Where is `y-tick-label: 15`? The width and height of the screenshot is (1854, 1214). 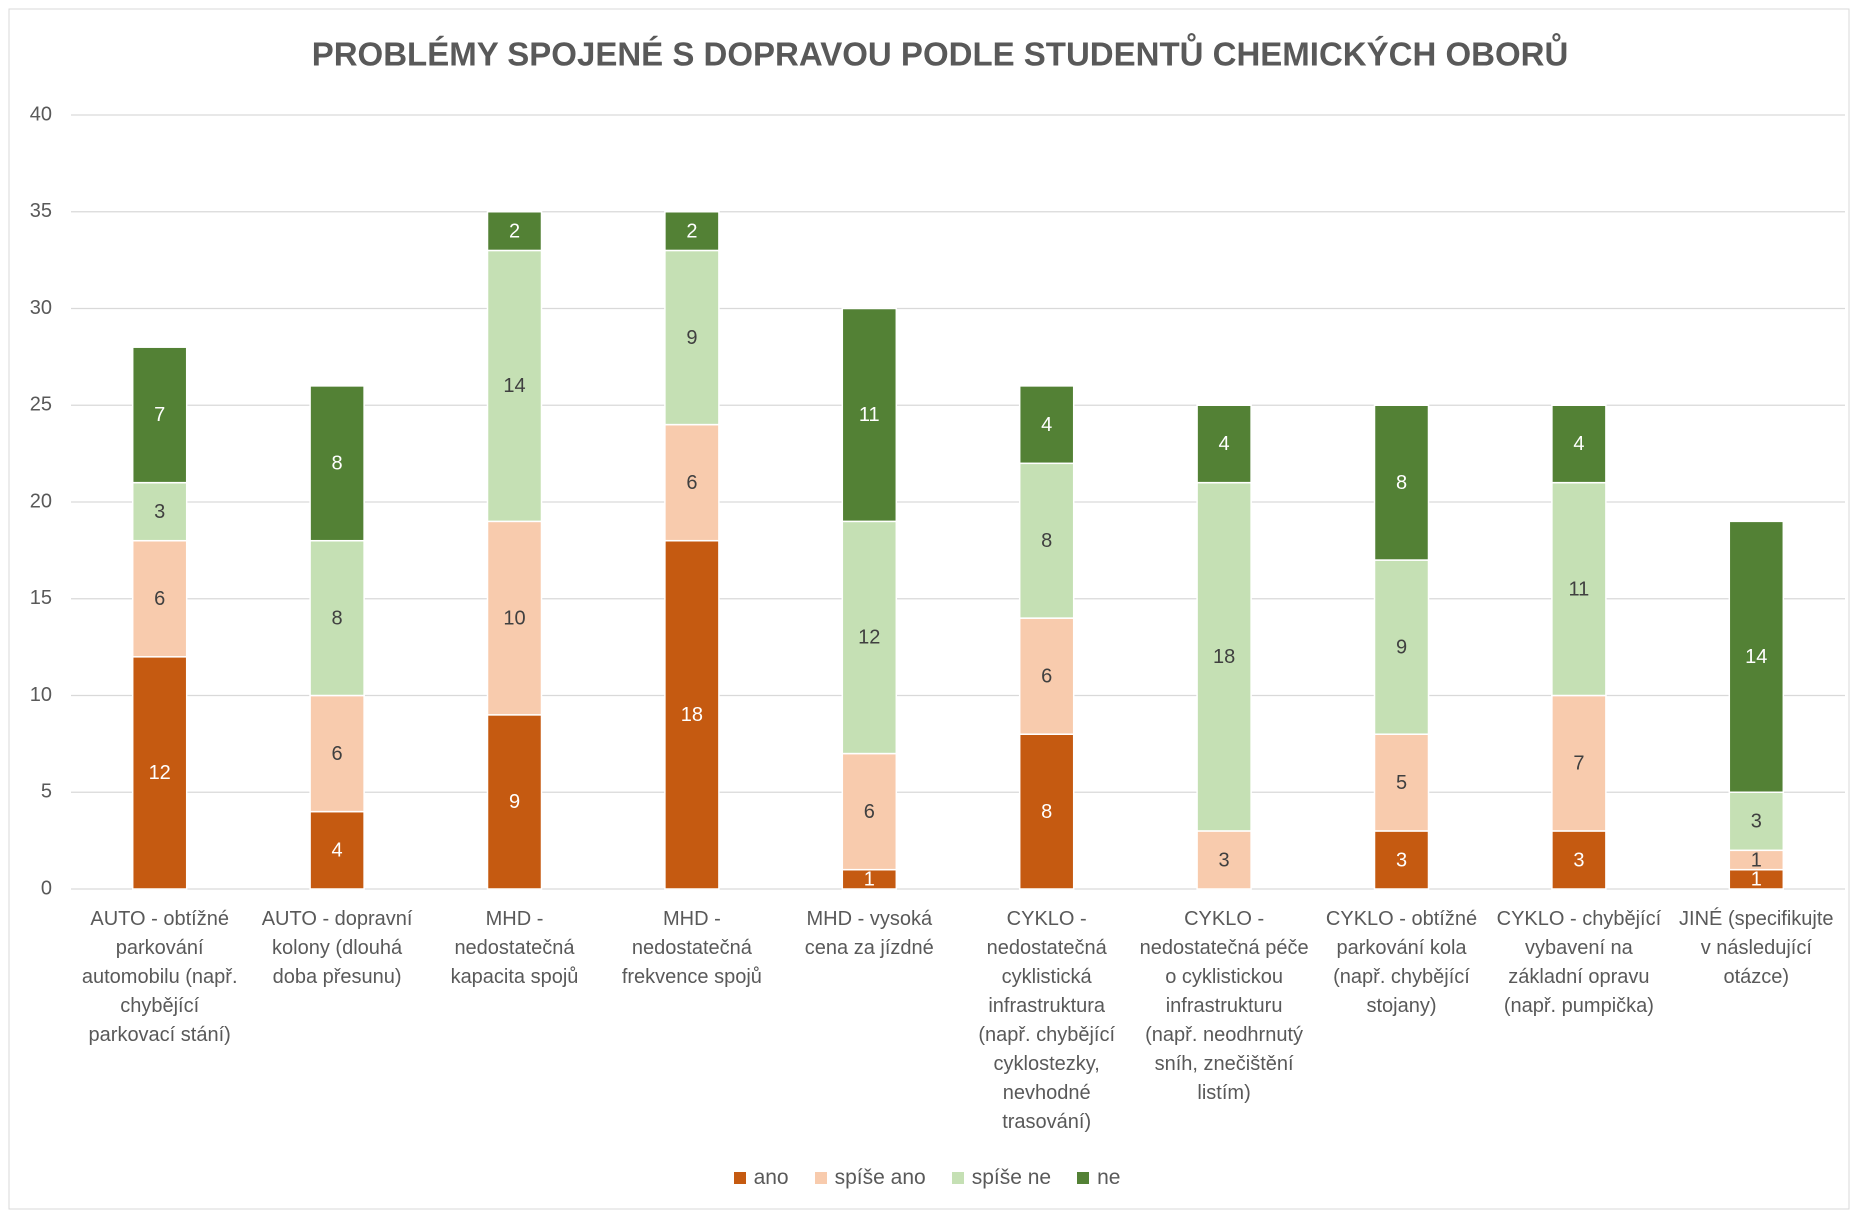
y-tick-label: 15 is located at coordinates (41, 598).